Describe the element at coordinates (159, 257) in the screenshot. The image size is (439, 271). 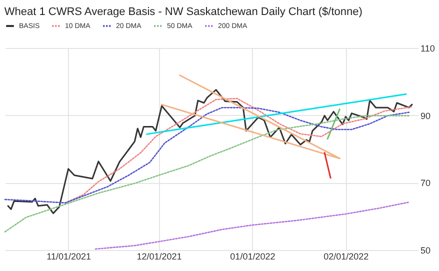
I see `x-tick-label: 12/01/2021` at that location.